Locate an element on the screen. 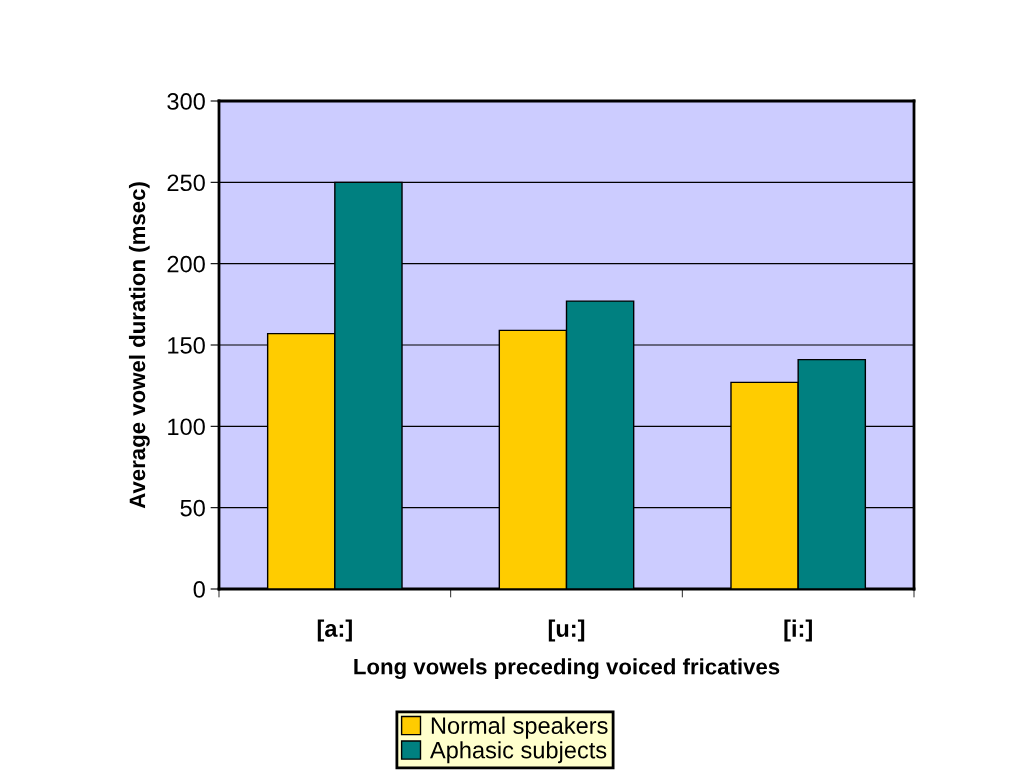 This screenshot has width=1010, height=780. x-tick-label: [i:] is located at coordinates (798, 630).